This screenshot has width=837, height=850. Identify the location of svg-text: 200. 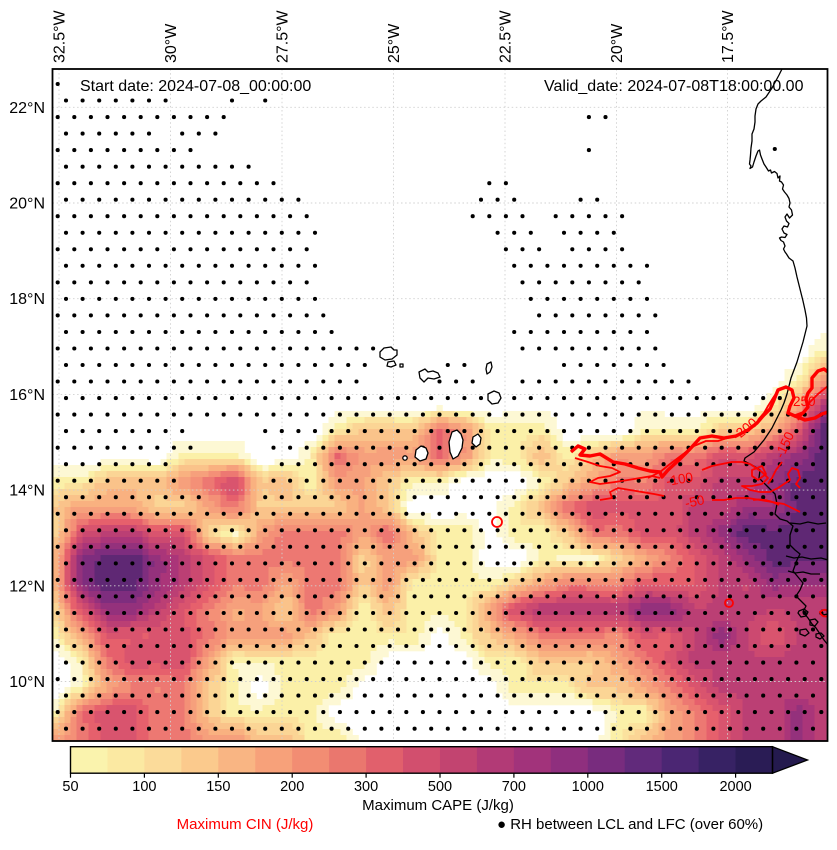
(292, 787).